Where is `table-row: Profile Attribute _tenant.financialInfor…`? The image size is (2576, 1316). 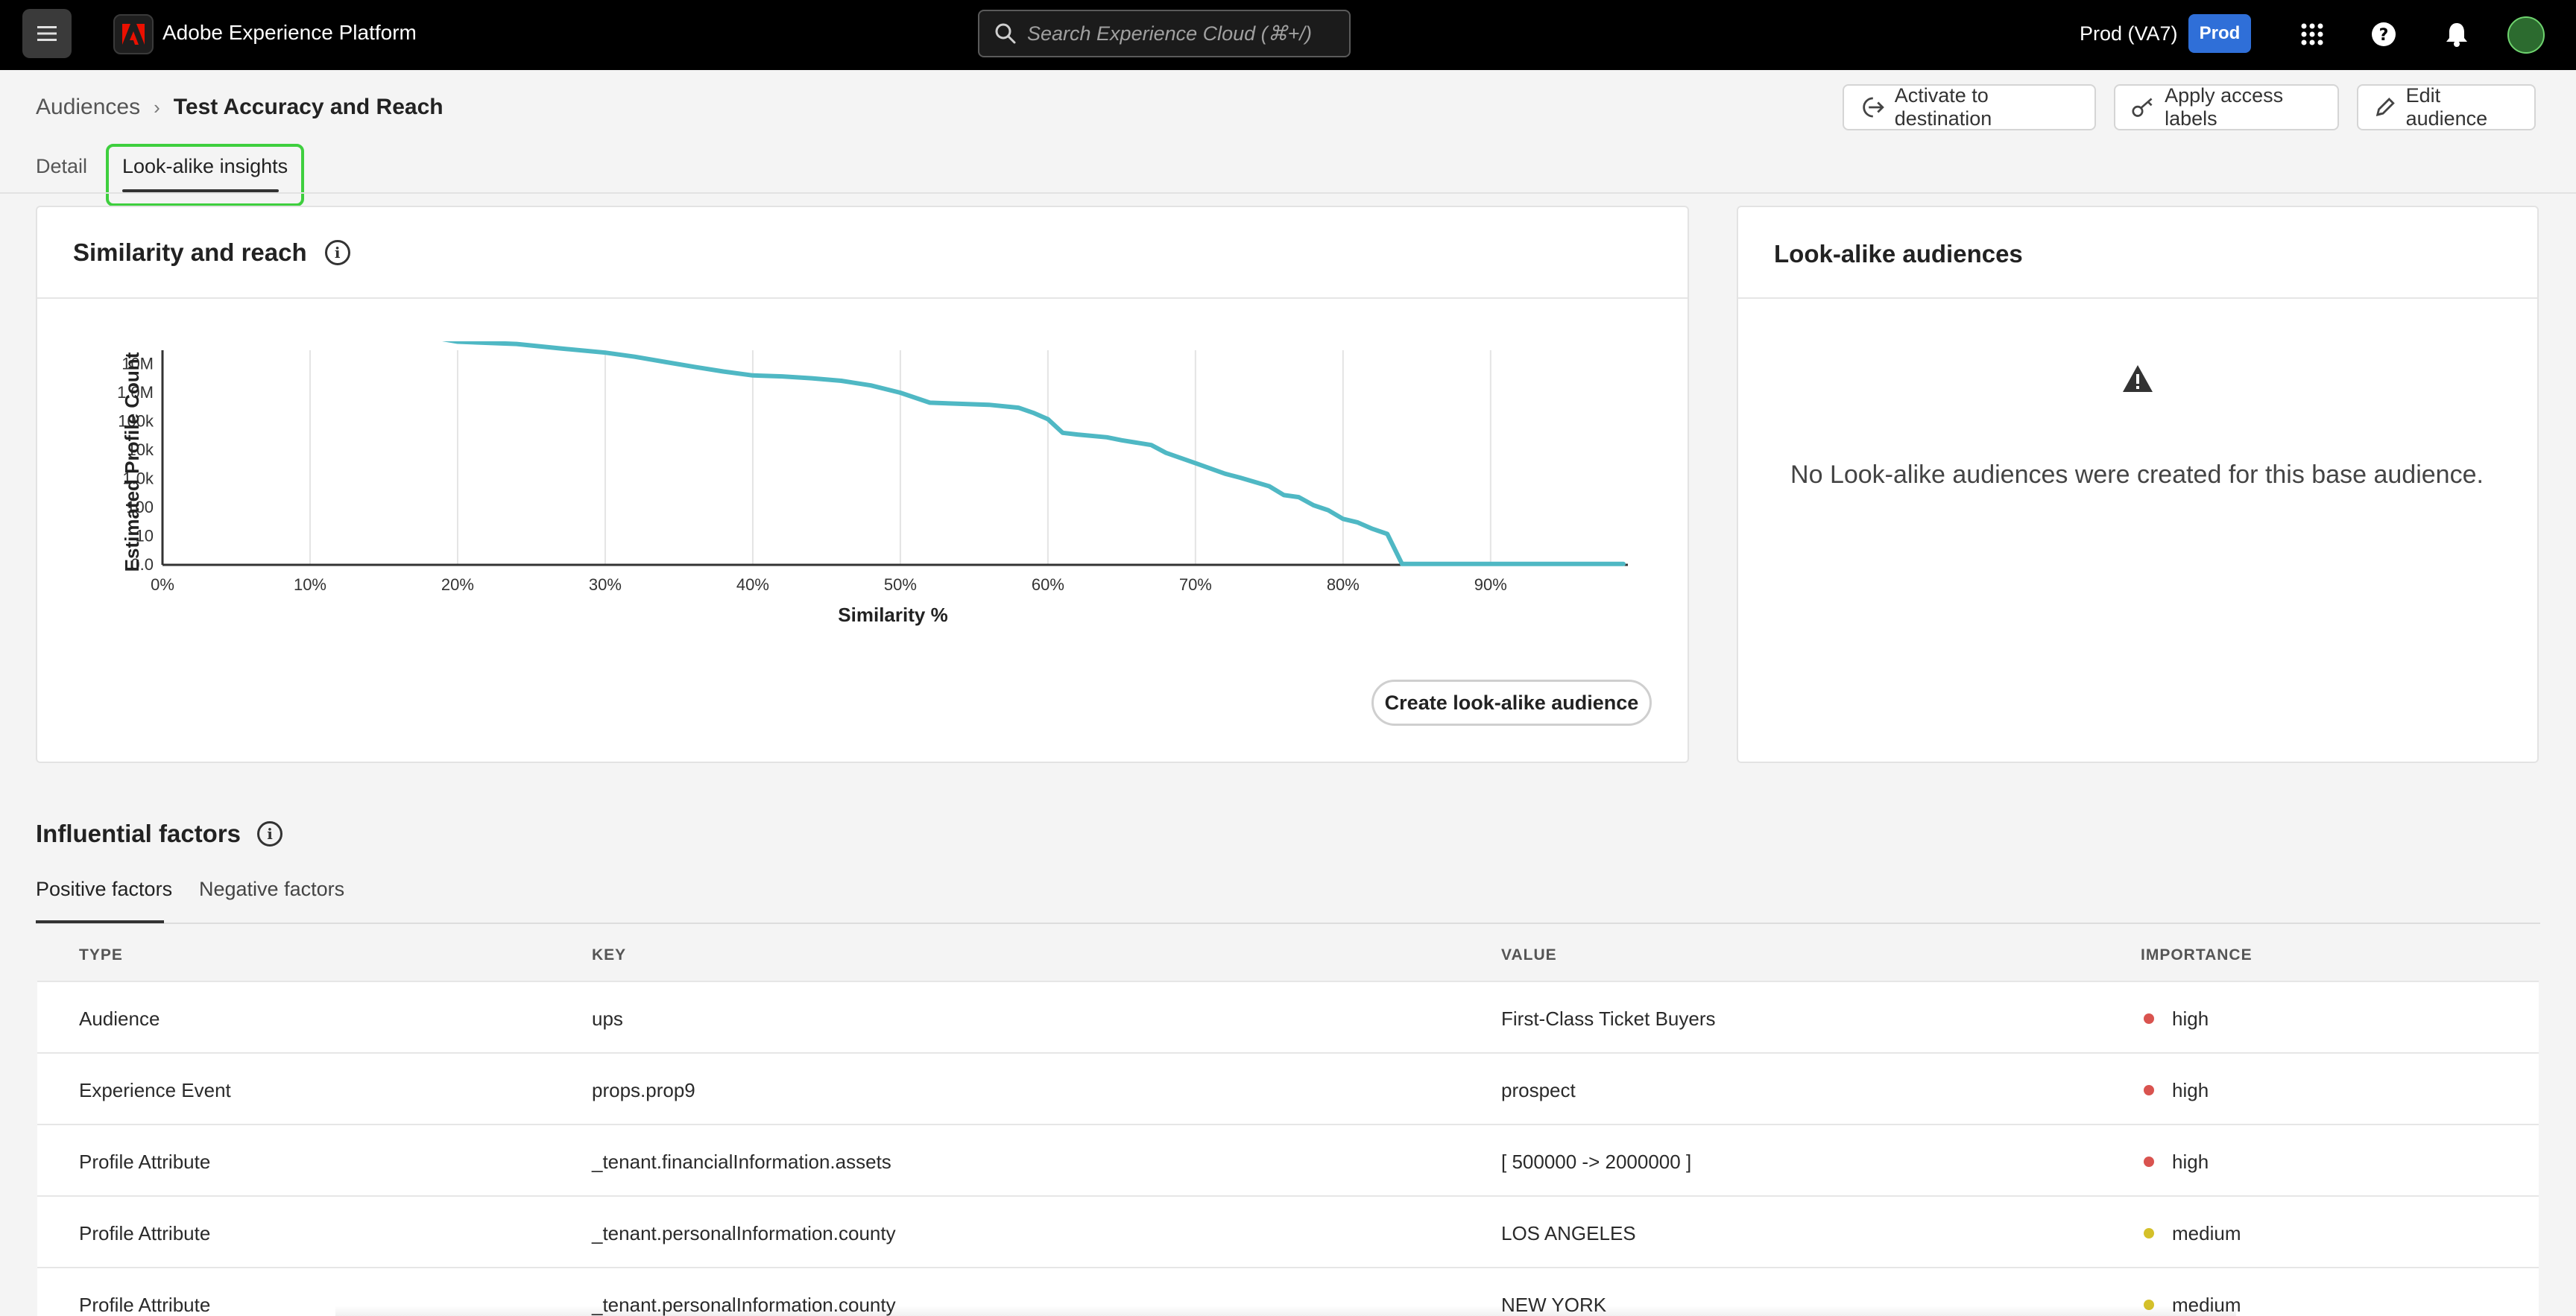
table-row: Profile Attribute _tenant.financialInfor… is located at coordinates (1288, 1159).